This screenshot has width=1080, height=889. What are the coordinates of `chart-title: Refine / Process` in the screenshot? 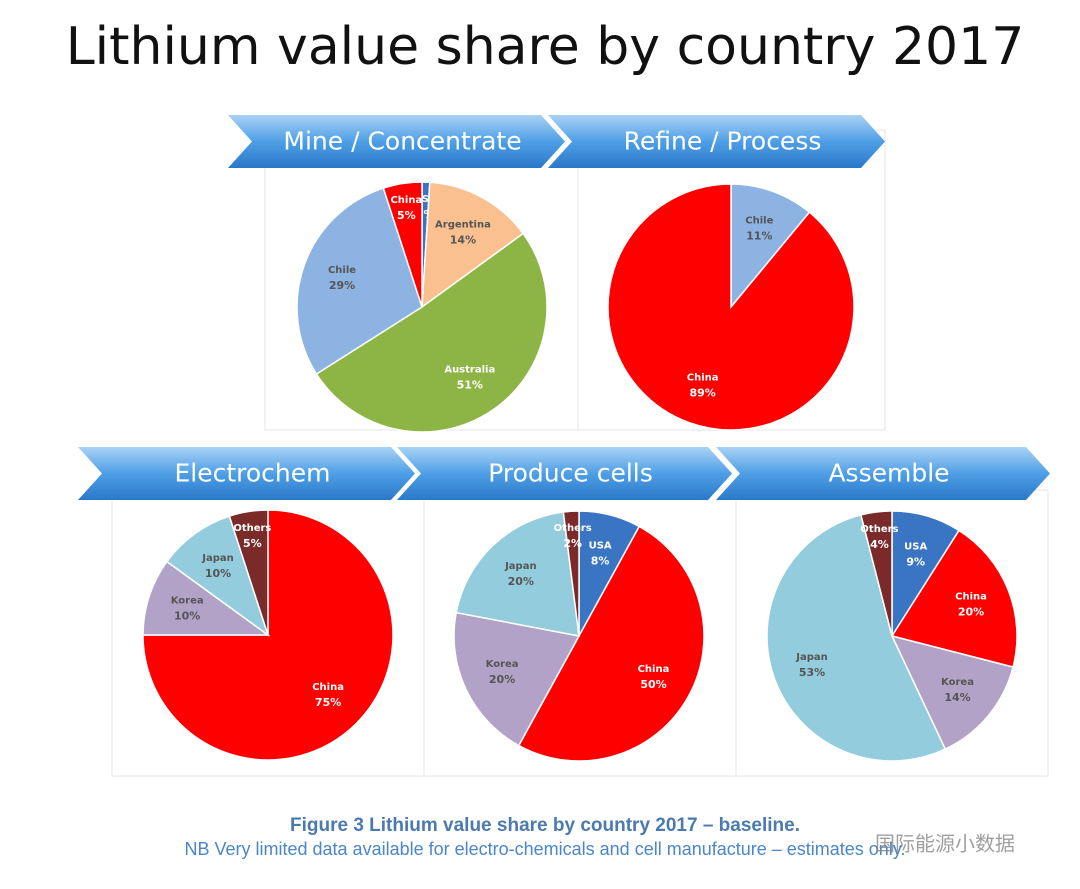 It's located at (723, 141).